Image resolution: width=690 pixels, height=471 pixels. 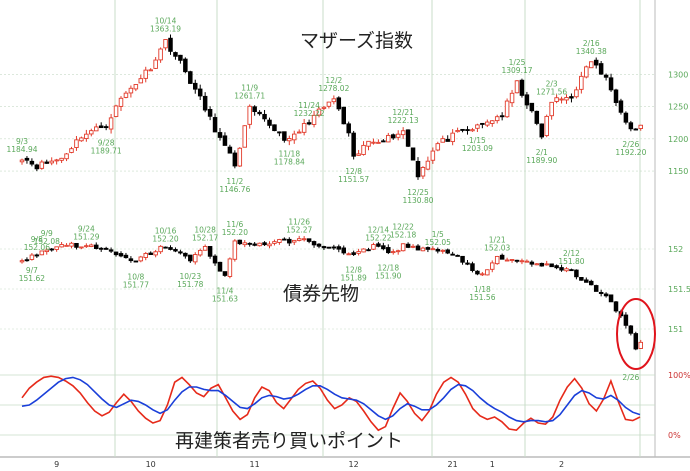 What do you see at coordinates (249, 87) in the screenshot?
I see `mothers-annotation-date: 11/9` at bounding box center [249, 87].